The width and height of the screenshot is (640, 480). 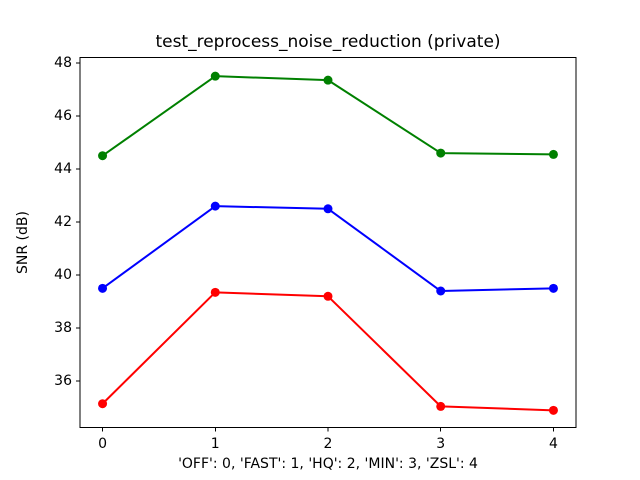 What do you see at coordinates (63, 115) in the screenshot?
I see `y-tick-label: 46` at bounding box center [63, 115].